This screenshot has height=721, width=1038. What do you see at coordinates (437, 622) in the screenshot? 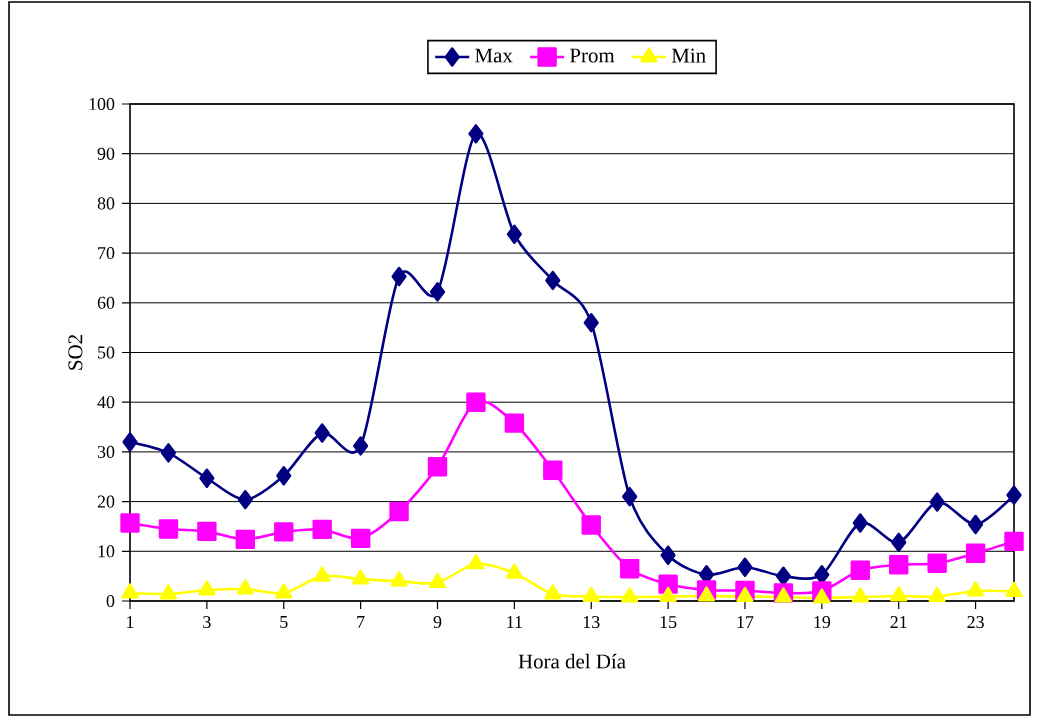
I see `x-tick-label: 9` at bounding box center [437, 622].